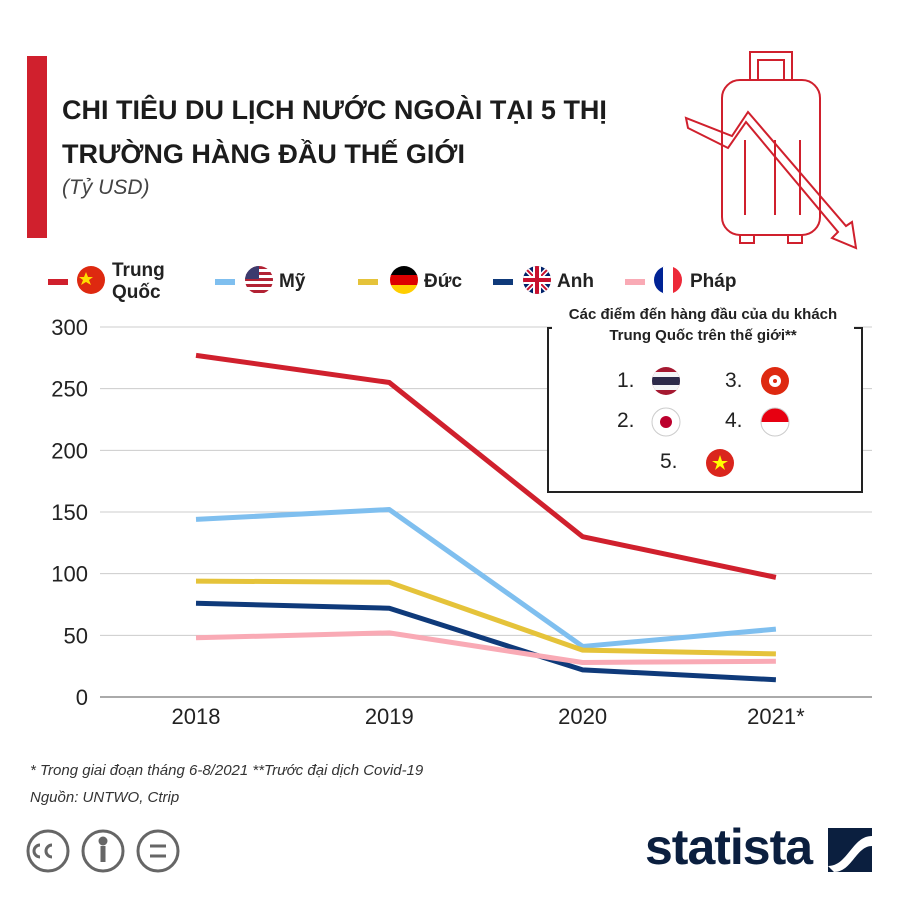 This screenshot has height=900, width=900. What do you see at coordinates (680, 282) in the screenshot?
I see `legend-item: Pháp` at bounding box center [680, 282].